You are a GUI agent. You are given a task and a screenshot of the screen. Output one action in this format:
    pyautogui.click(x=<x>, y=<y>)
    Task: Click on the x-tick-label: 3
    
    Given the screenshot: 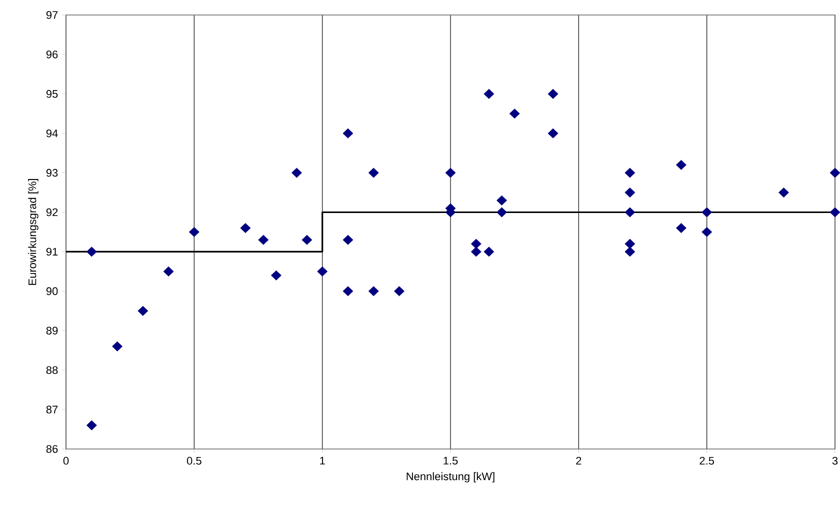 What is the action you would take?
    pyautogui.click(x=835, y=460)
    